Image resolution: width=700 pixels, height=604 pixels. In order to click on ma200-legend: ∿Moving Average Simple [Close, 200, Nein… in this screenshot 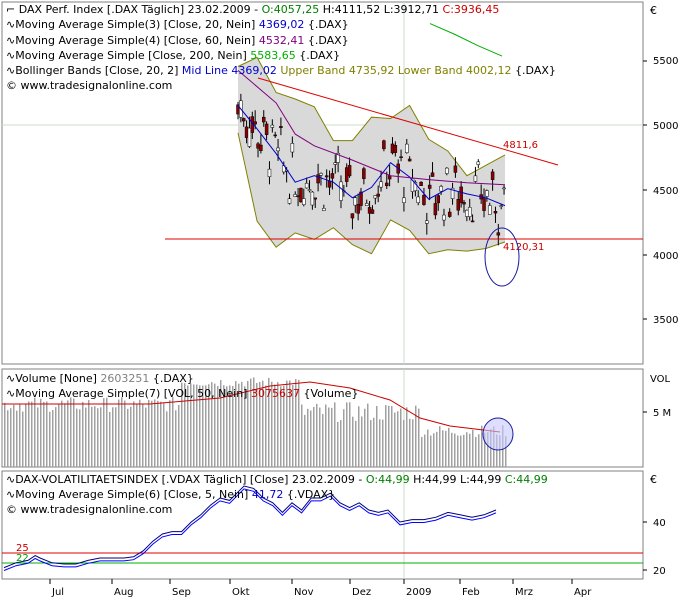, I will do `click(173, 55)`.